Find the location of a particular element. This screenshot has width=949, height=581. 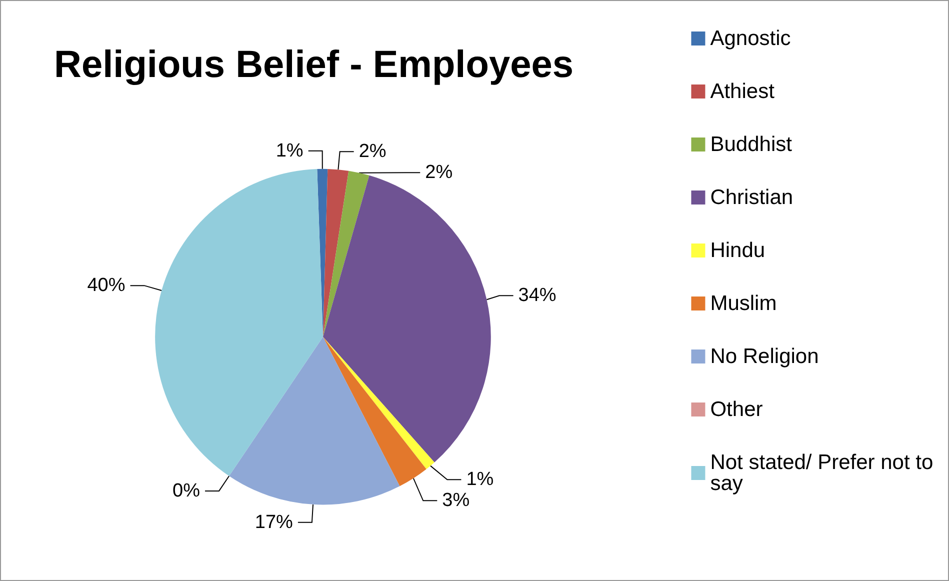

legend-label: Other is located at coordinates (736, 409).